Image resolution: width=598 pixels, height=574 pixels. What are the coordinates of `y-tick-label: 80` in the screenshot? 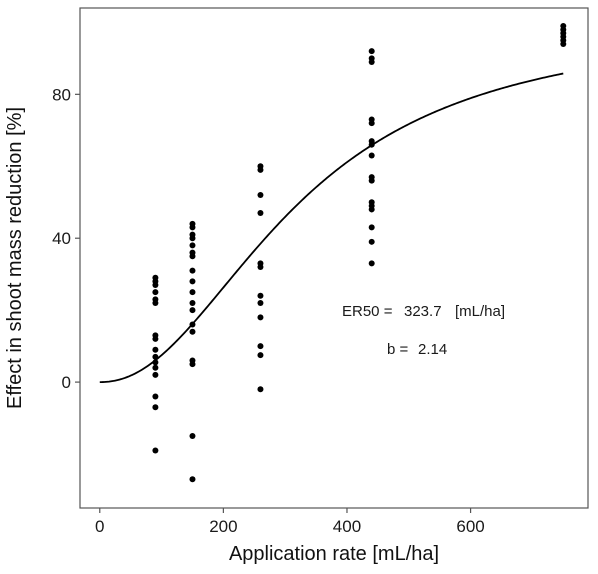 It's located at (61, 94).